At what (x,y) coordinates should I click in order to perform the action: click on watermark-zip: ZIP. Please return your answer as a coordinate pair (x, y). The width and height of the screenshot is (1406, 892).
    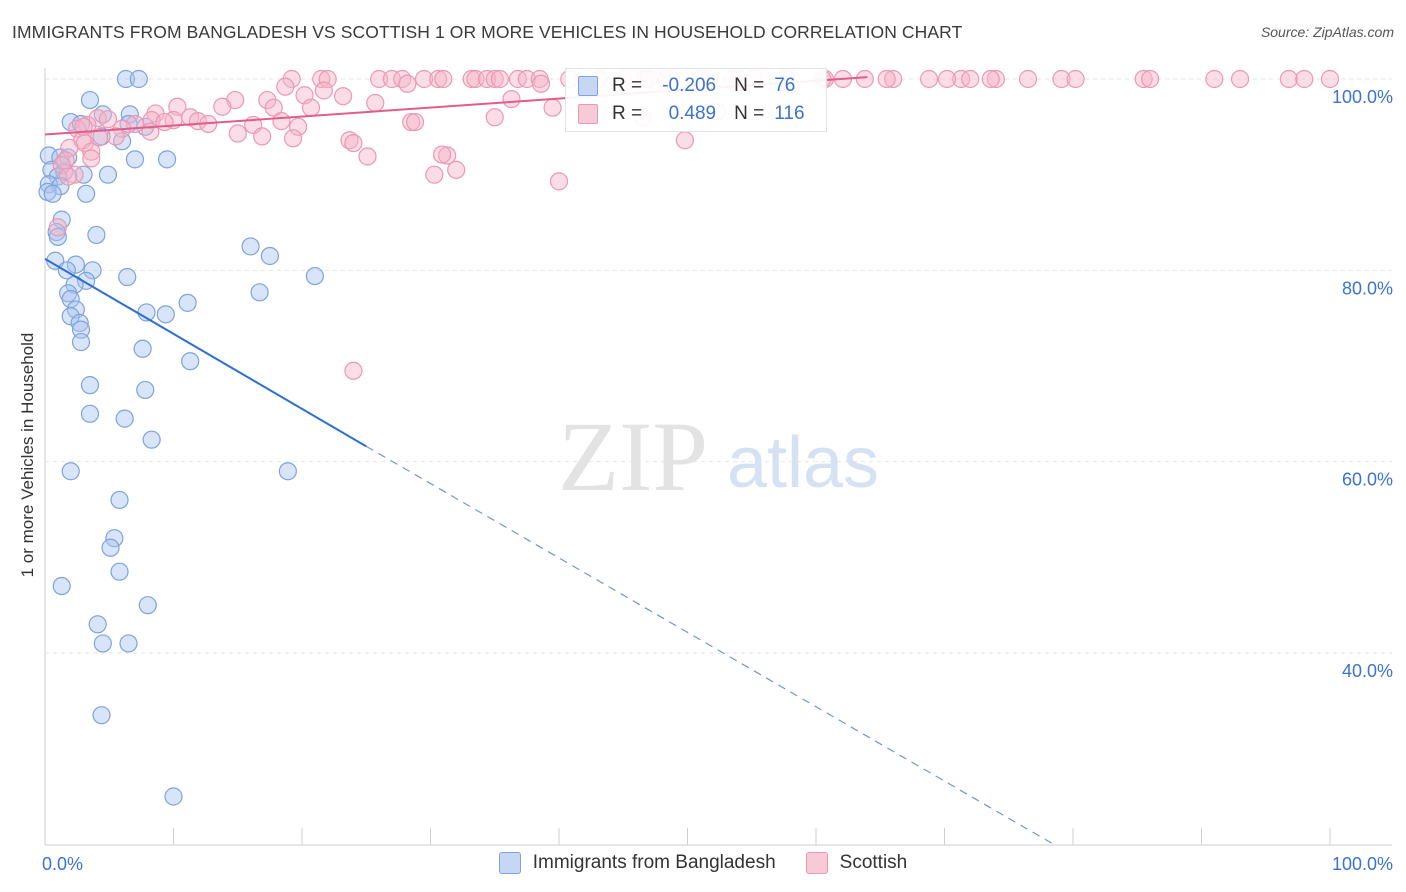
    Looking at the image, I should click on (633, 456).